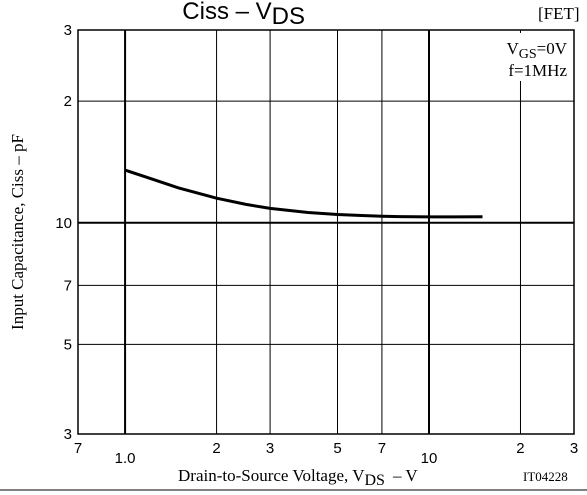  I want to click on x-axis-label: Drain-to-Source Voltage, VDS – V, so click(298, 477).